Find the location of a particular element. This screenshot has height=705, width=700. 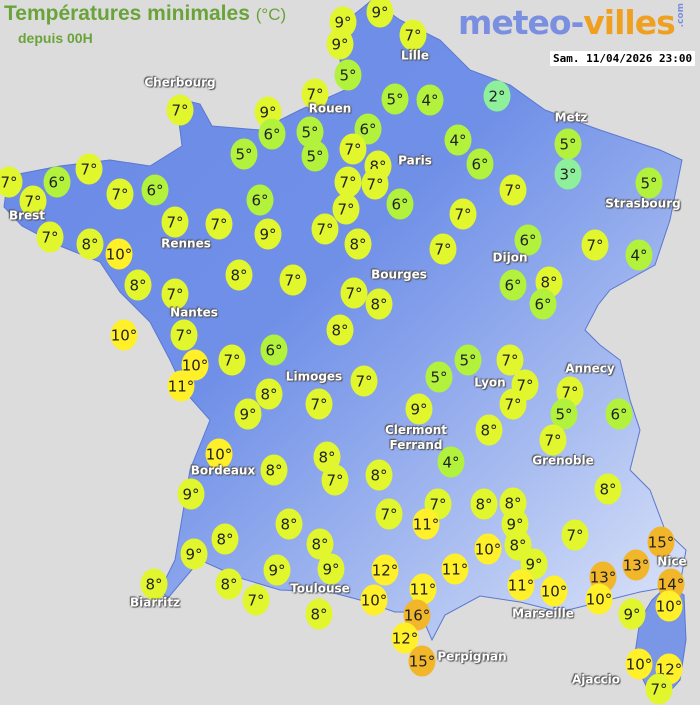

temperature-marker: 12° is located at coordinates (385, 570).